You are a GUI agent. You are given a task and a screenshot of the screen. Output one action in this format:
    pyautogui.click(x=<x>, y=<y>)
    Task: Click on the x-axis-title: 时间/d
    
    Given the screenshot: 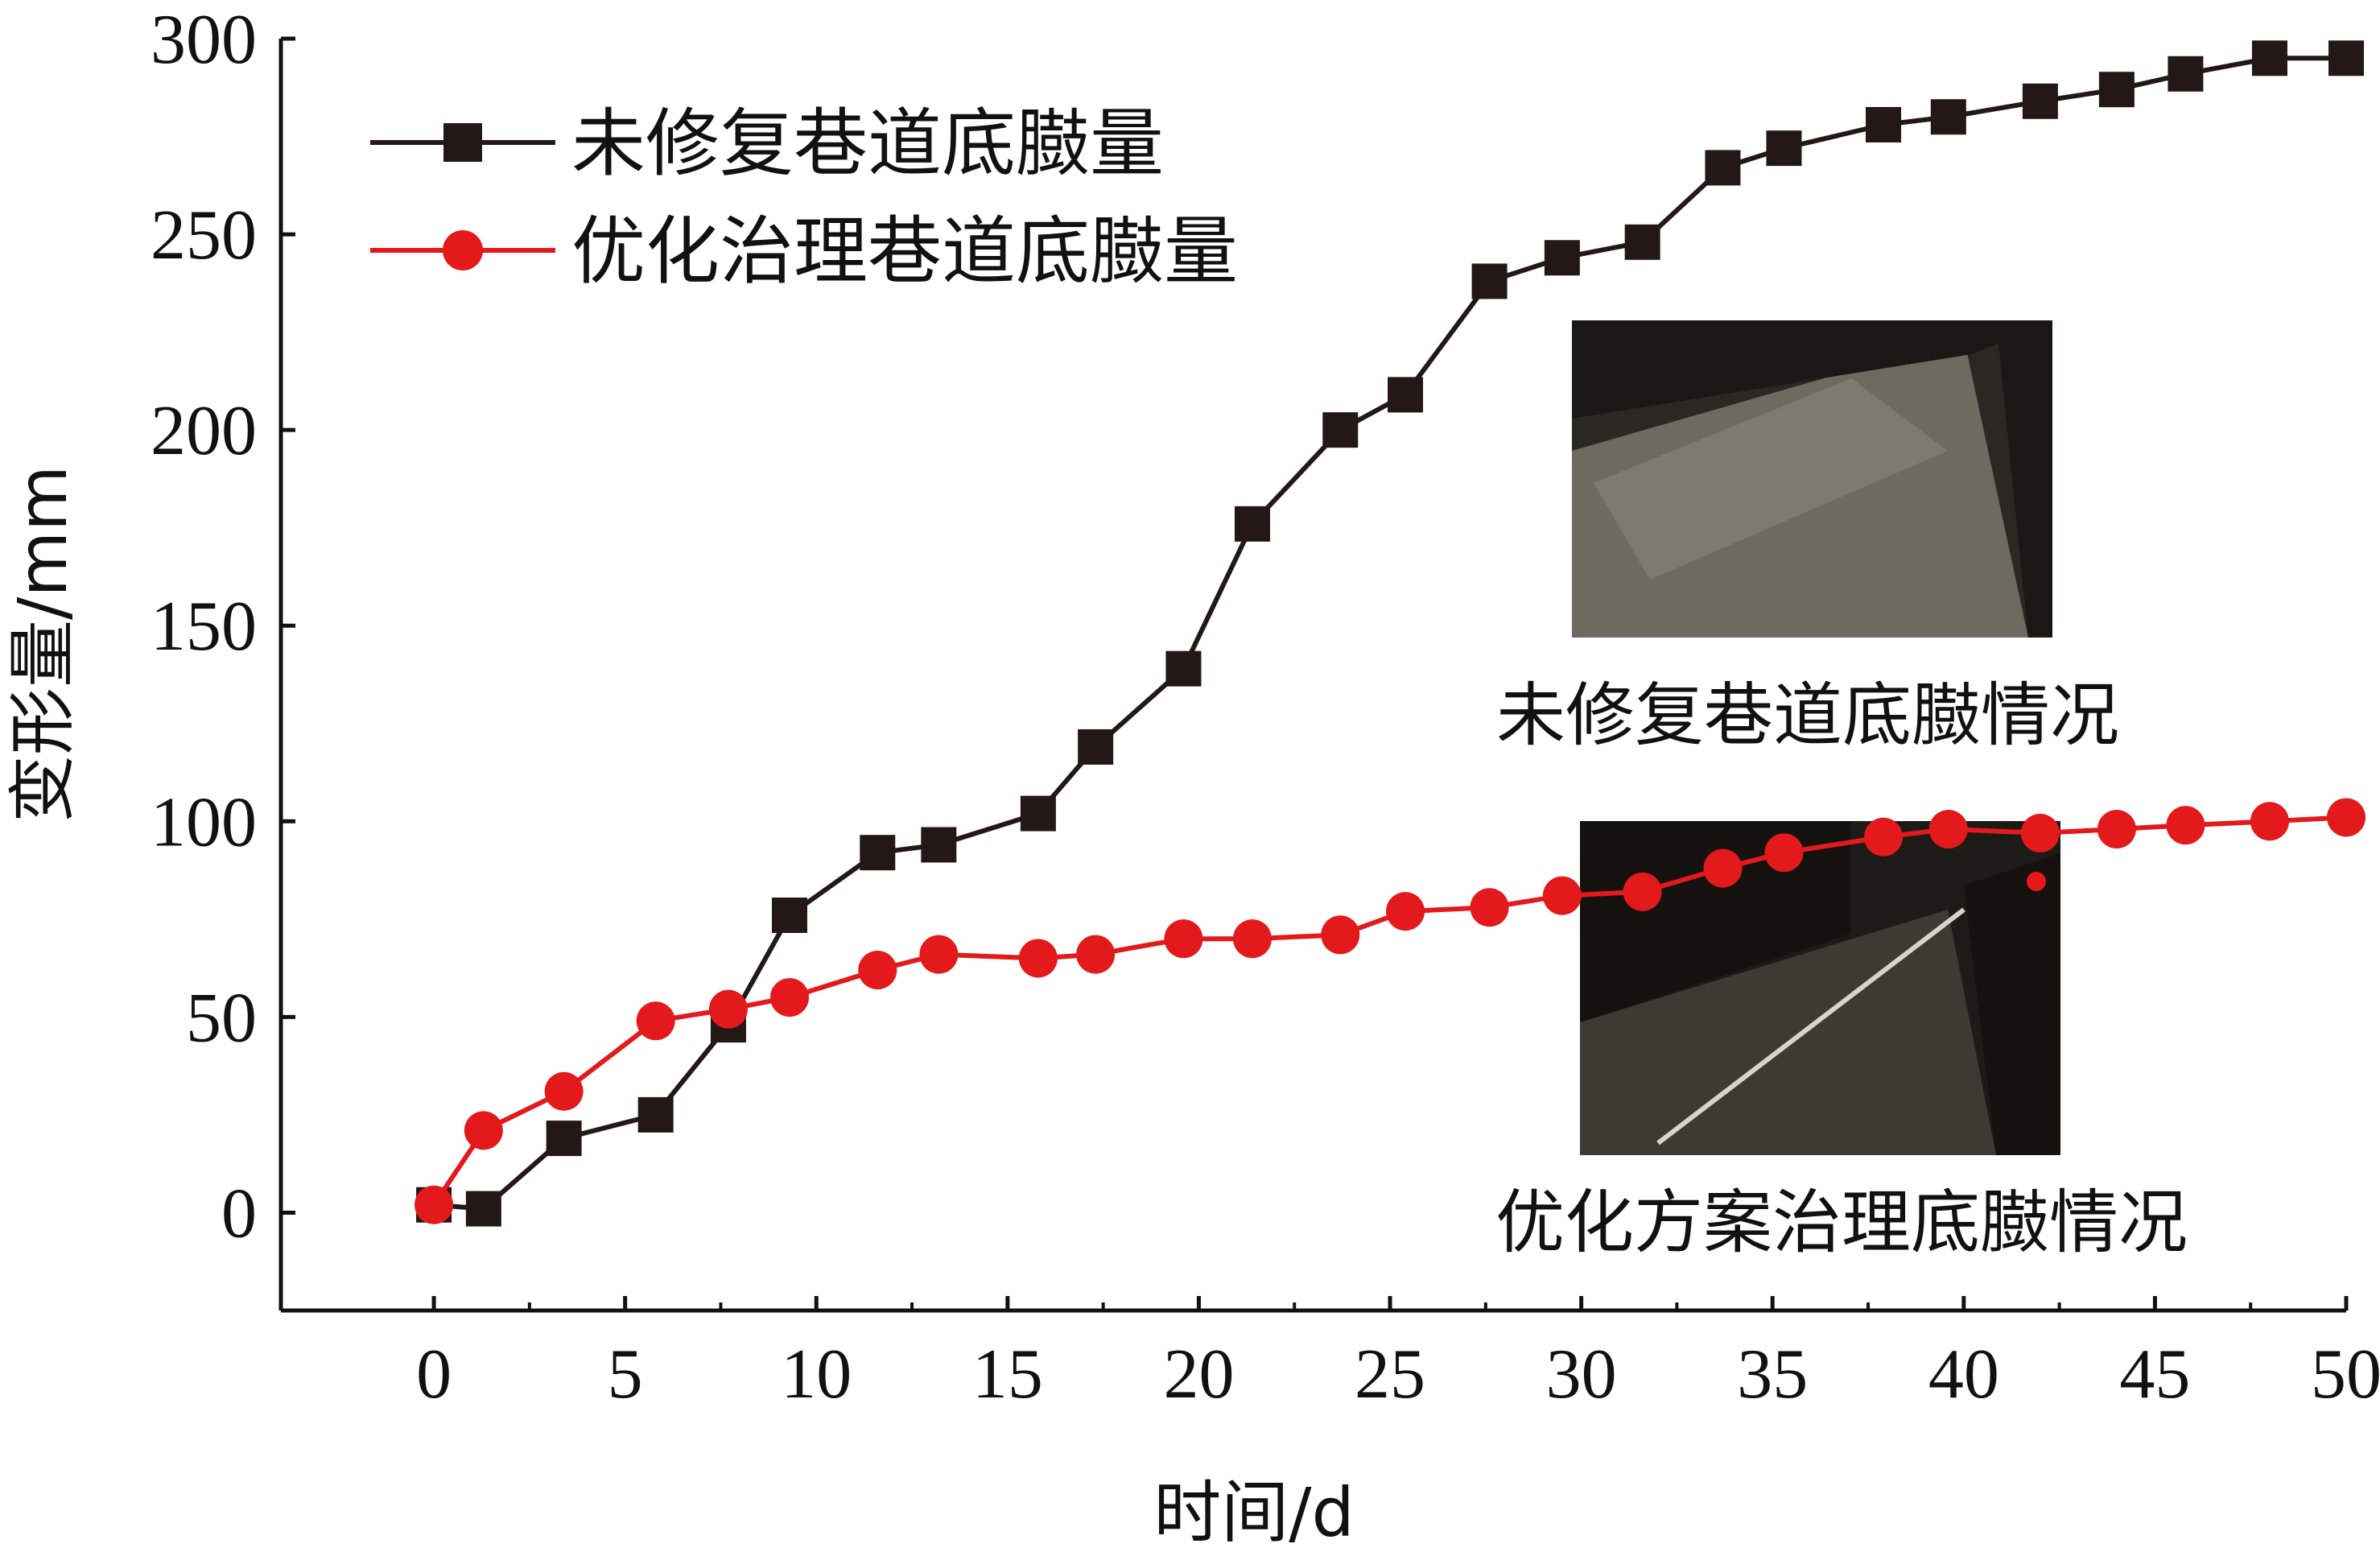 What is the action you would take?
    pyautogui.click(x=1254, y=1512)
    